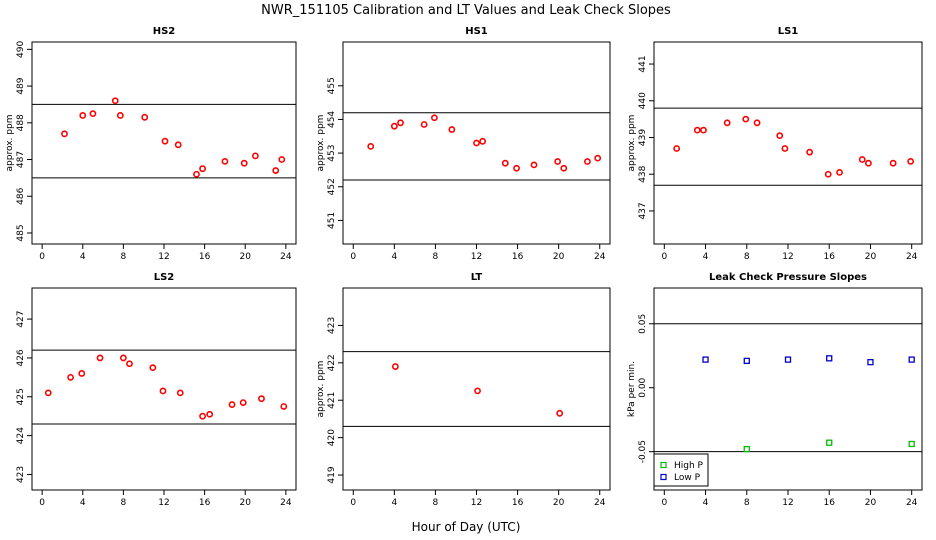 The height and width of the screenshot is (540, 936). Describe the element at coordinates (21, 474) in the screenshot. I see `y-tick-label: 423` at that location.